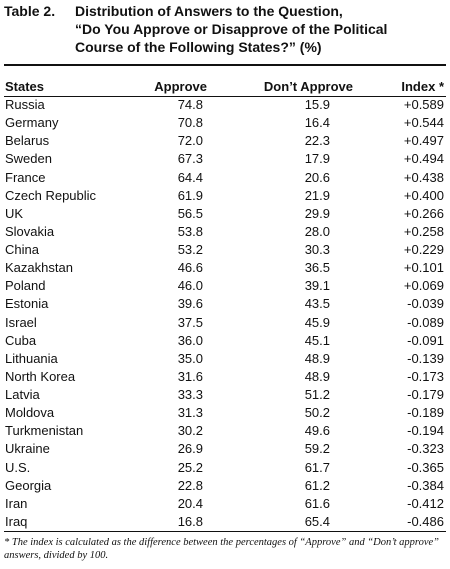 The width and height of the screenshot is (450, 569). What do you see at coordinates (190, 340) in the screenshot?
I see `cell: 36.0` at bounding box center [190, 340].